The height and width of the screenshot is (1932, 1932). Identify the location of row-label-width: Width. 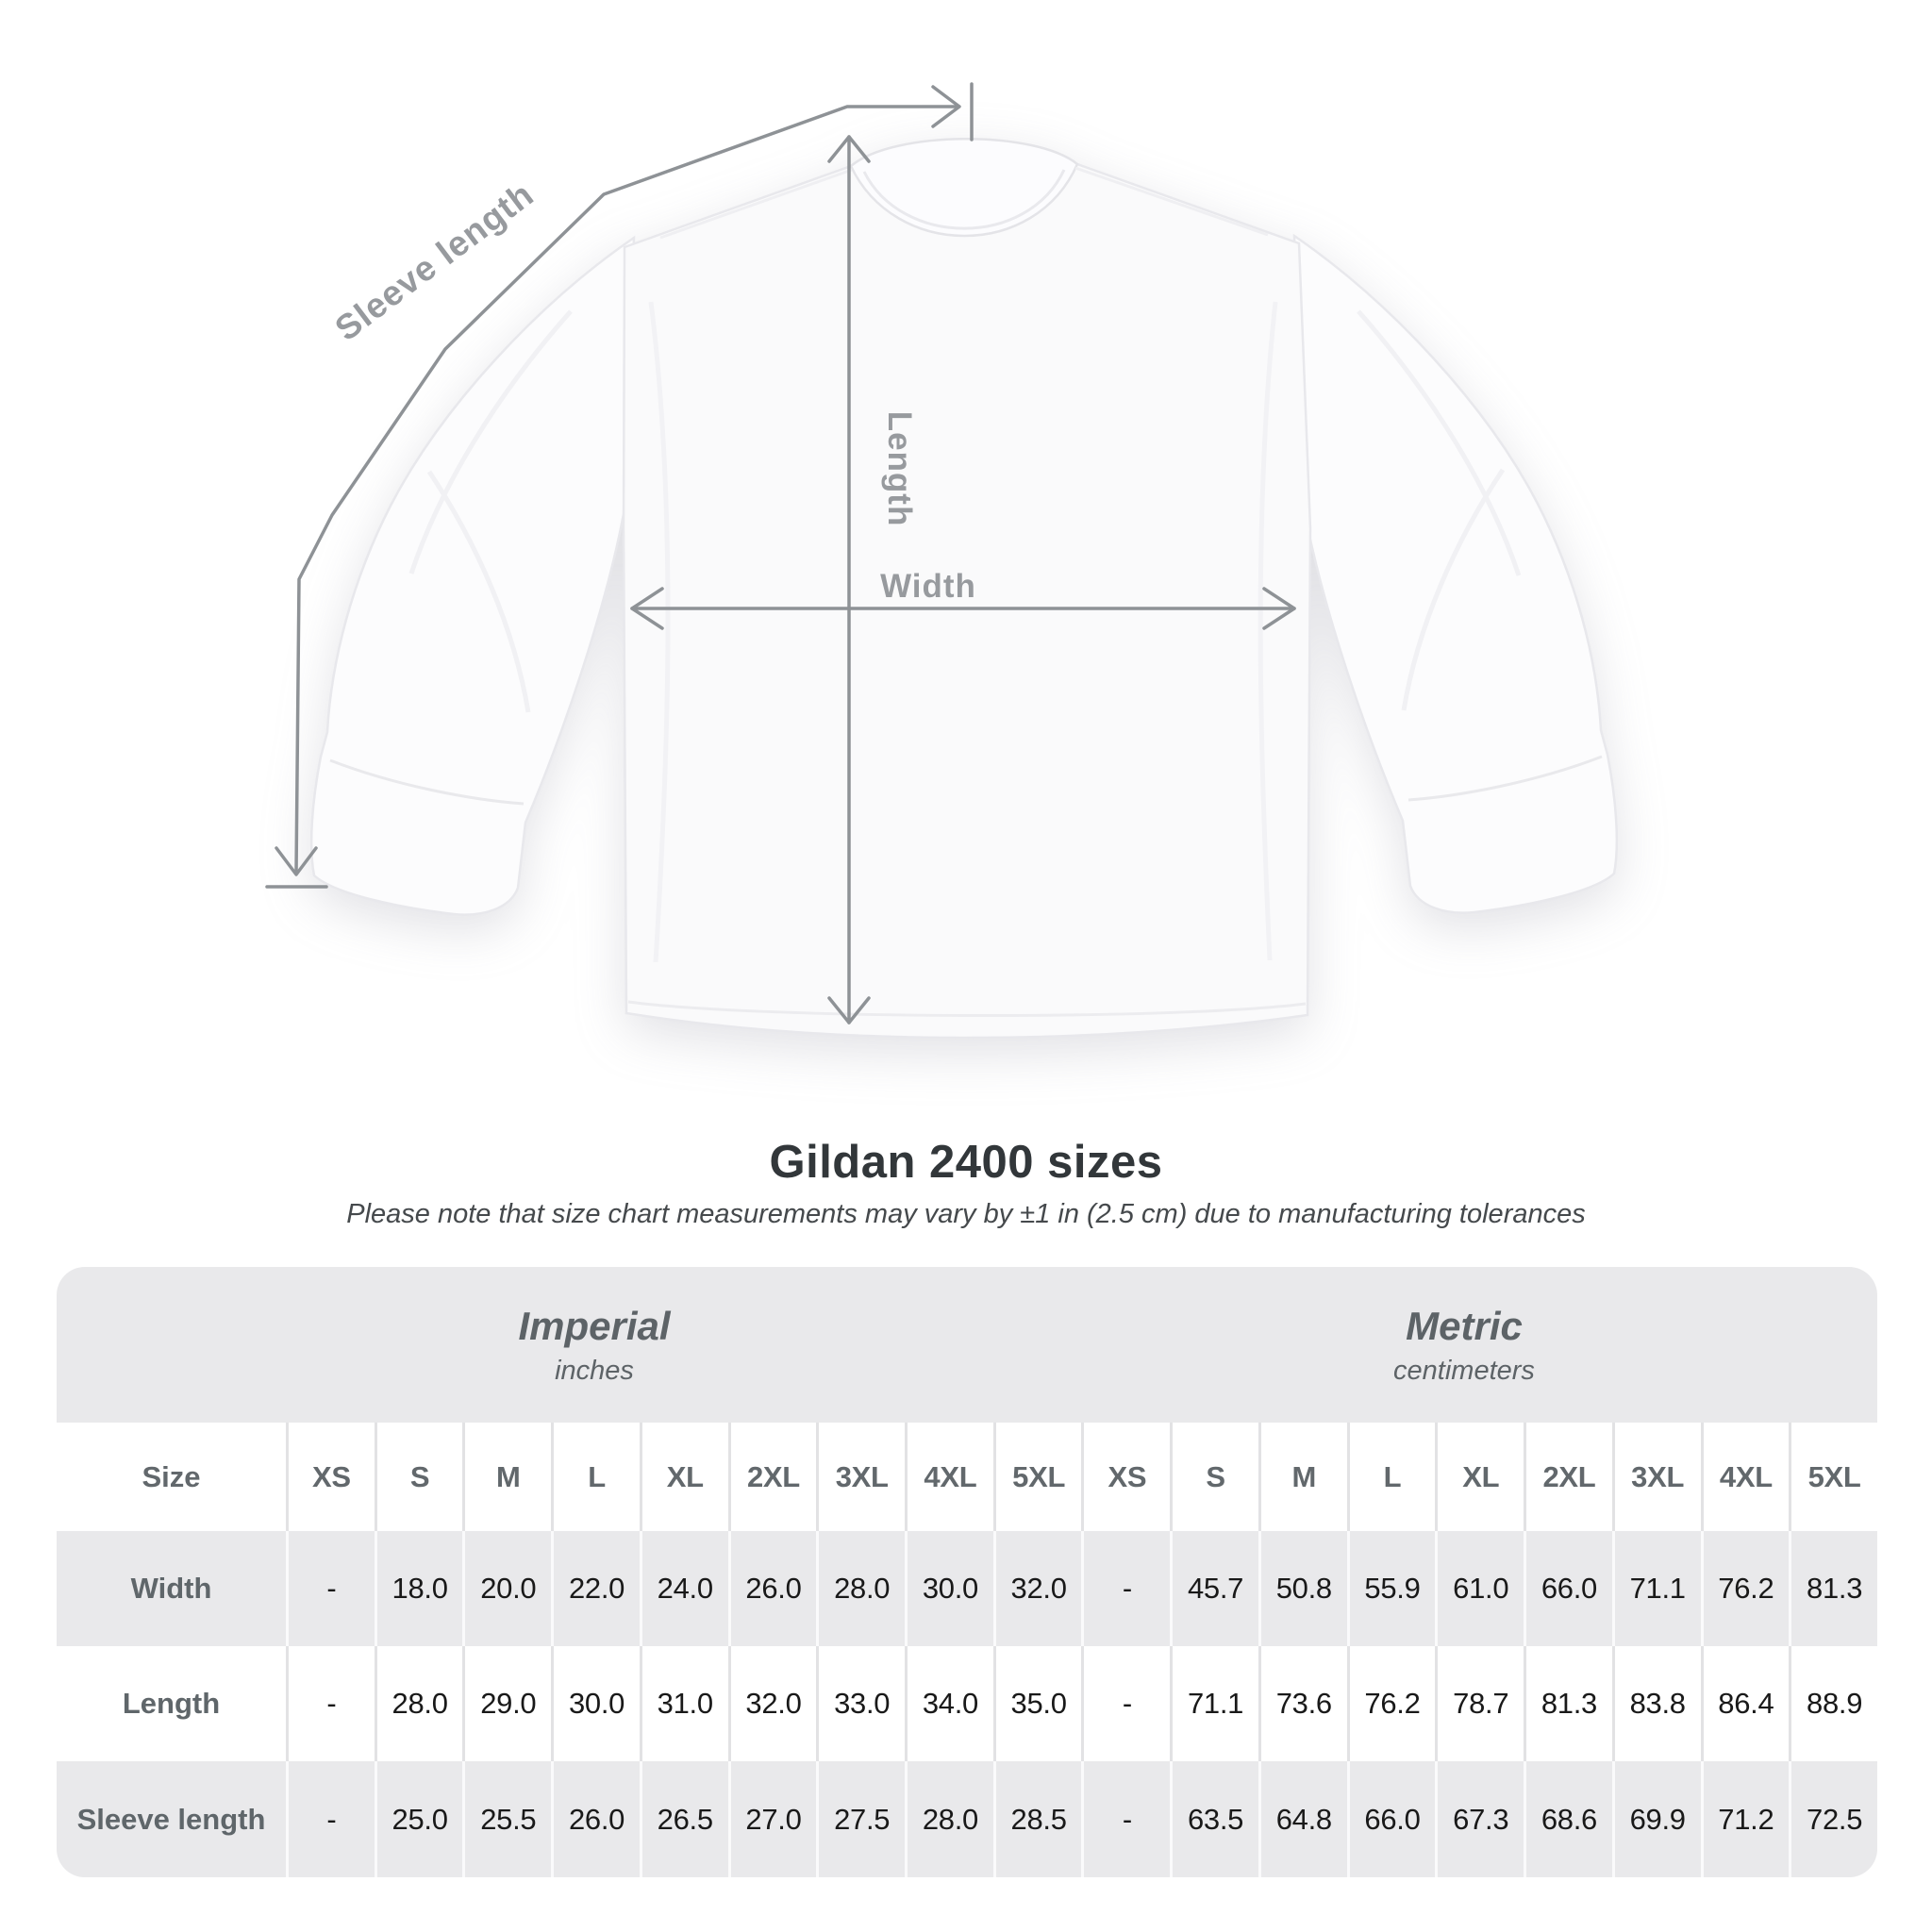
(171, 1589).